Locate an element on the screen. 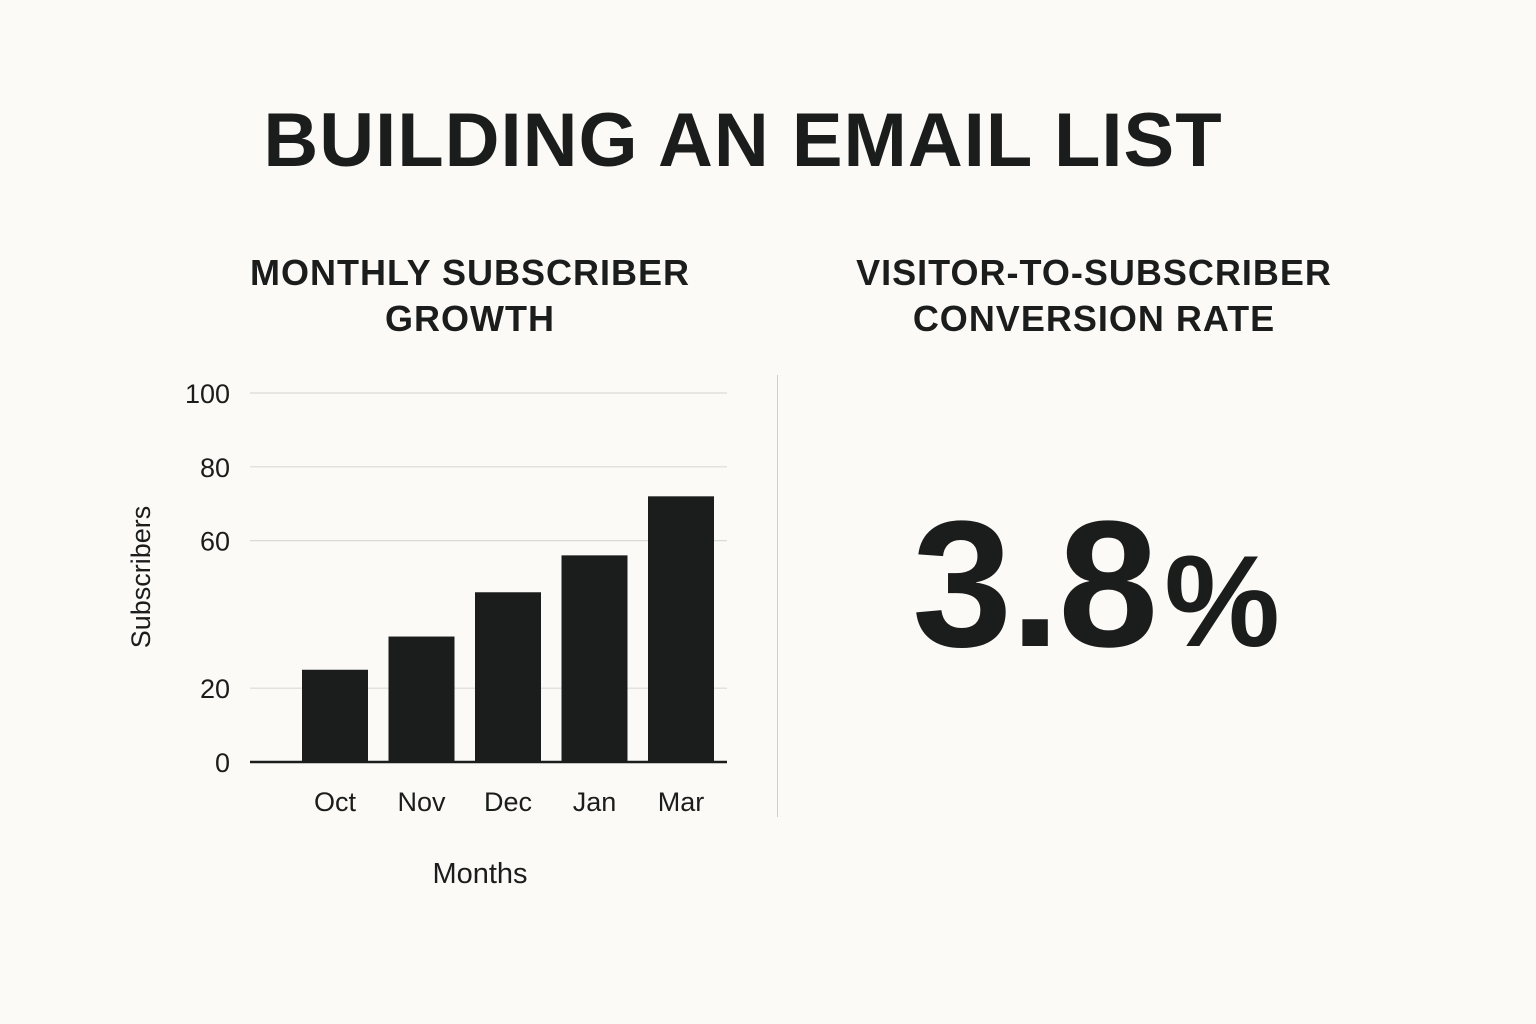 The image size is (1536, 1024). bar-oct is located at coordinates (335, 715).